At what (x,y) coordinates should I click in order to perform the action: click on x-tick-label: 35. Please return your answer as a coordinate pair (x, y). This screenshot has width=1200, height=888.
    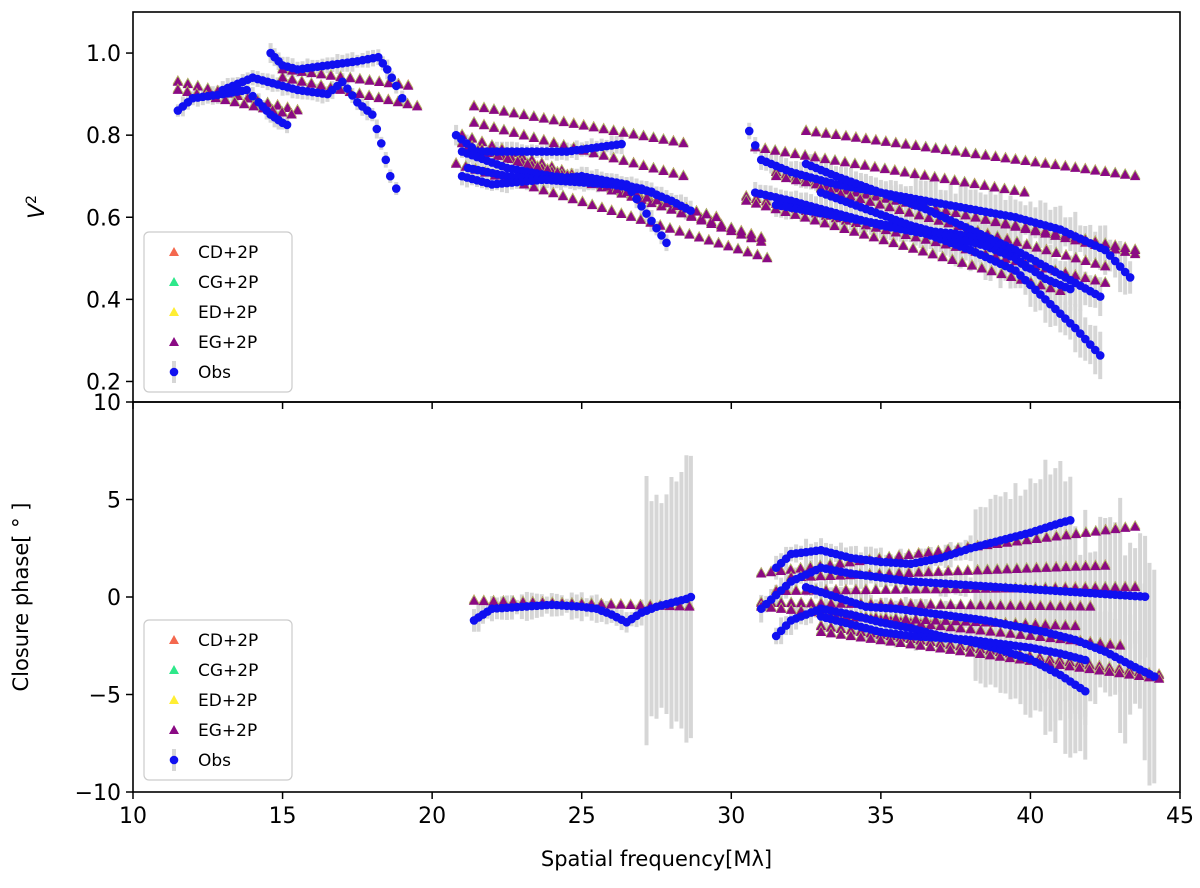
    Looking at the image, I should click on (881, 816).